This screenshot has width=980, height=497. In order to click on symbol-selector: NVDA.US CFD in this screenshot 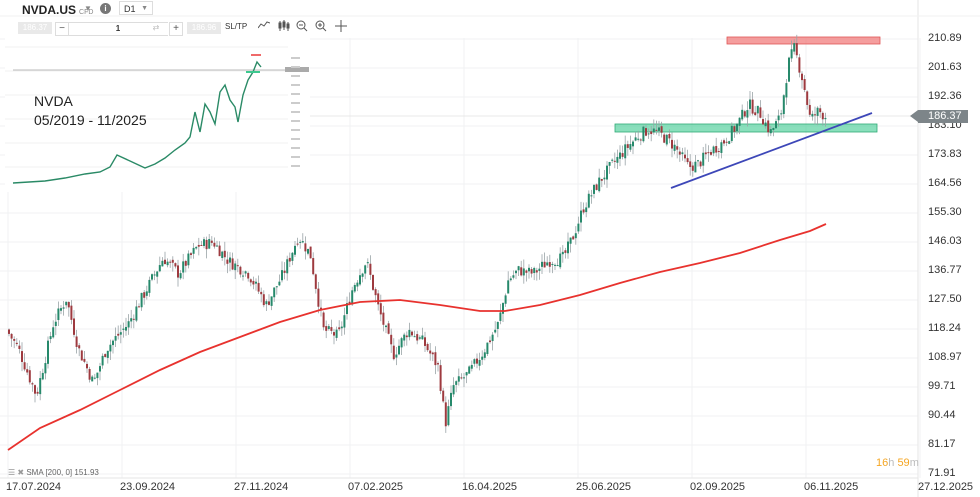, I will do `click(57, 10)`.